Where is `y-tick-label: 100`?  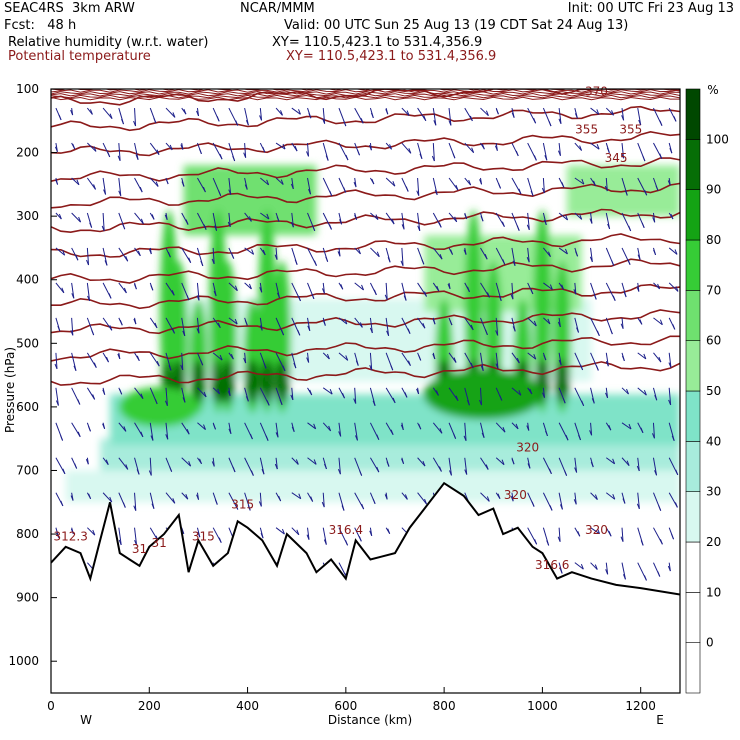
y-tick-label: 100 is located at coordinates (27, 89).